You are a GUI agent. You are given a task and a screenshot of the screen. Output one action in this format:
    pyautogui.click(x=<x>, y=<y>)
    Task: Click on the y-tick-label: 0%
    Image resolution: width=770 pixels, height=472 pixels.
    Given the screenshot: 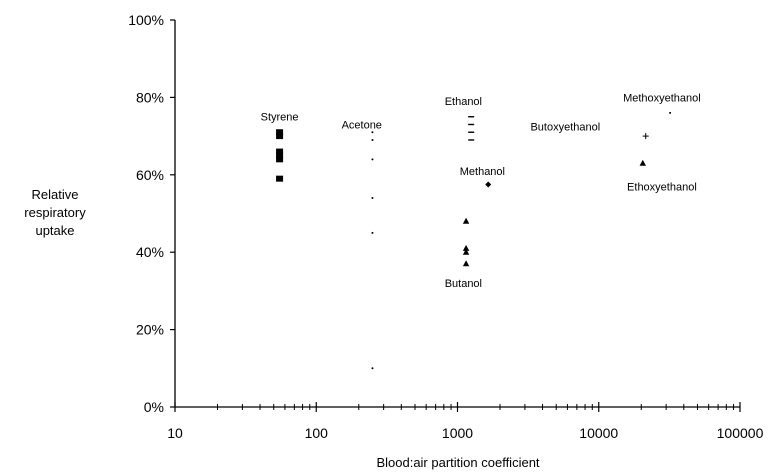 What is the action you would take?
    pyautogui.click(x=154, y=407)
    